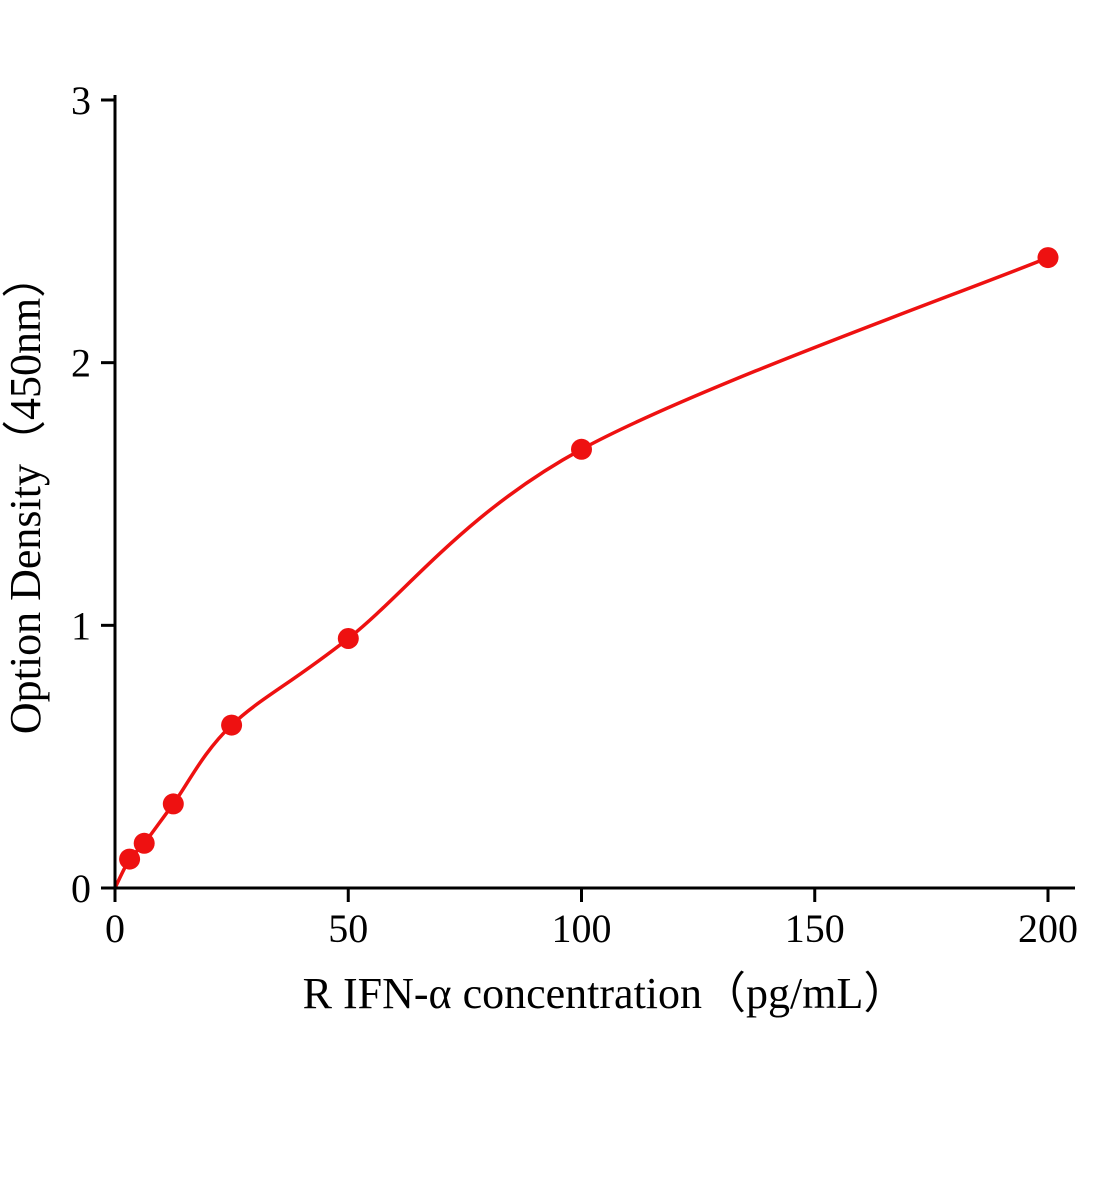 The height and width of the screenshot is (1200, 1104). Describe the element at coordinates (605, 993) in the screenshot. I see `x-axis-label: R IFN-α concentration（pg/mL）` at that location.